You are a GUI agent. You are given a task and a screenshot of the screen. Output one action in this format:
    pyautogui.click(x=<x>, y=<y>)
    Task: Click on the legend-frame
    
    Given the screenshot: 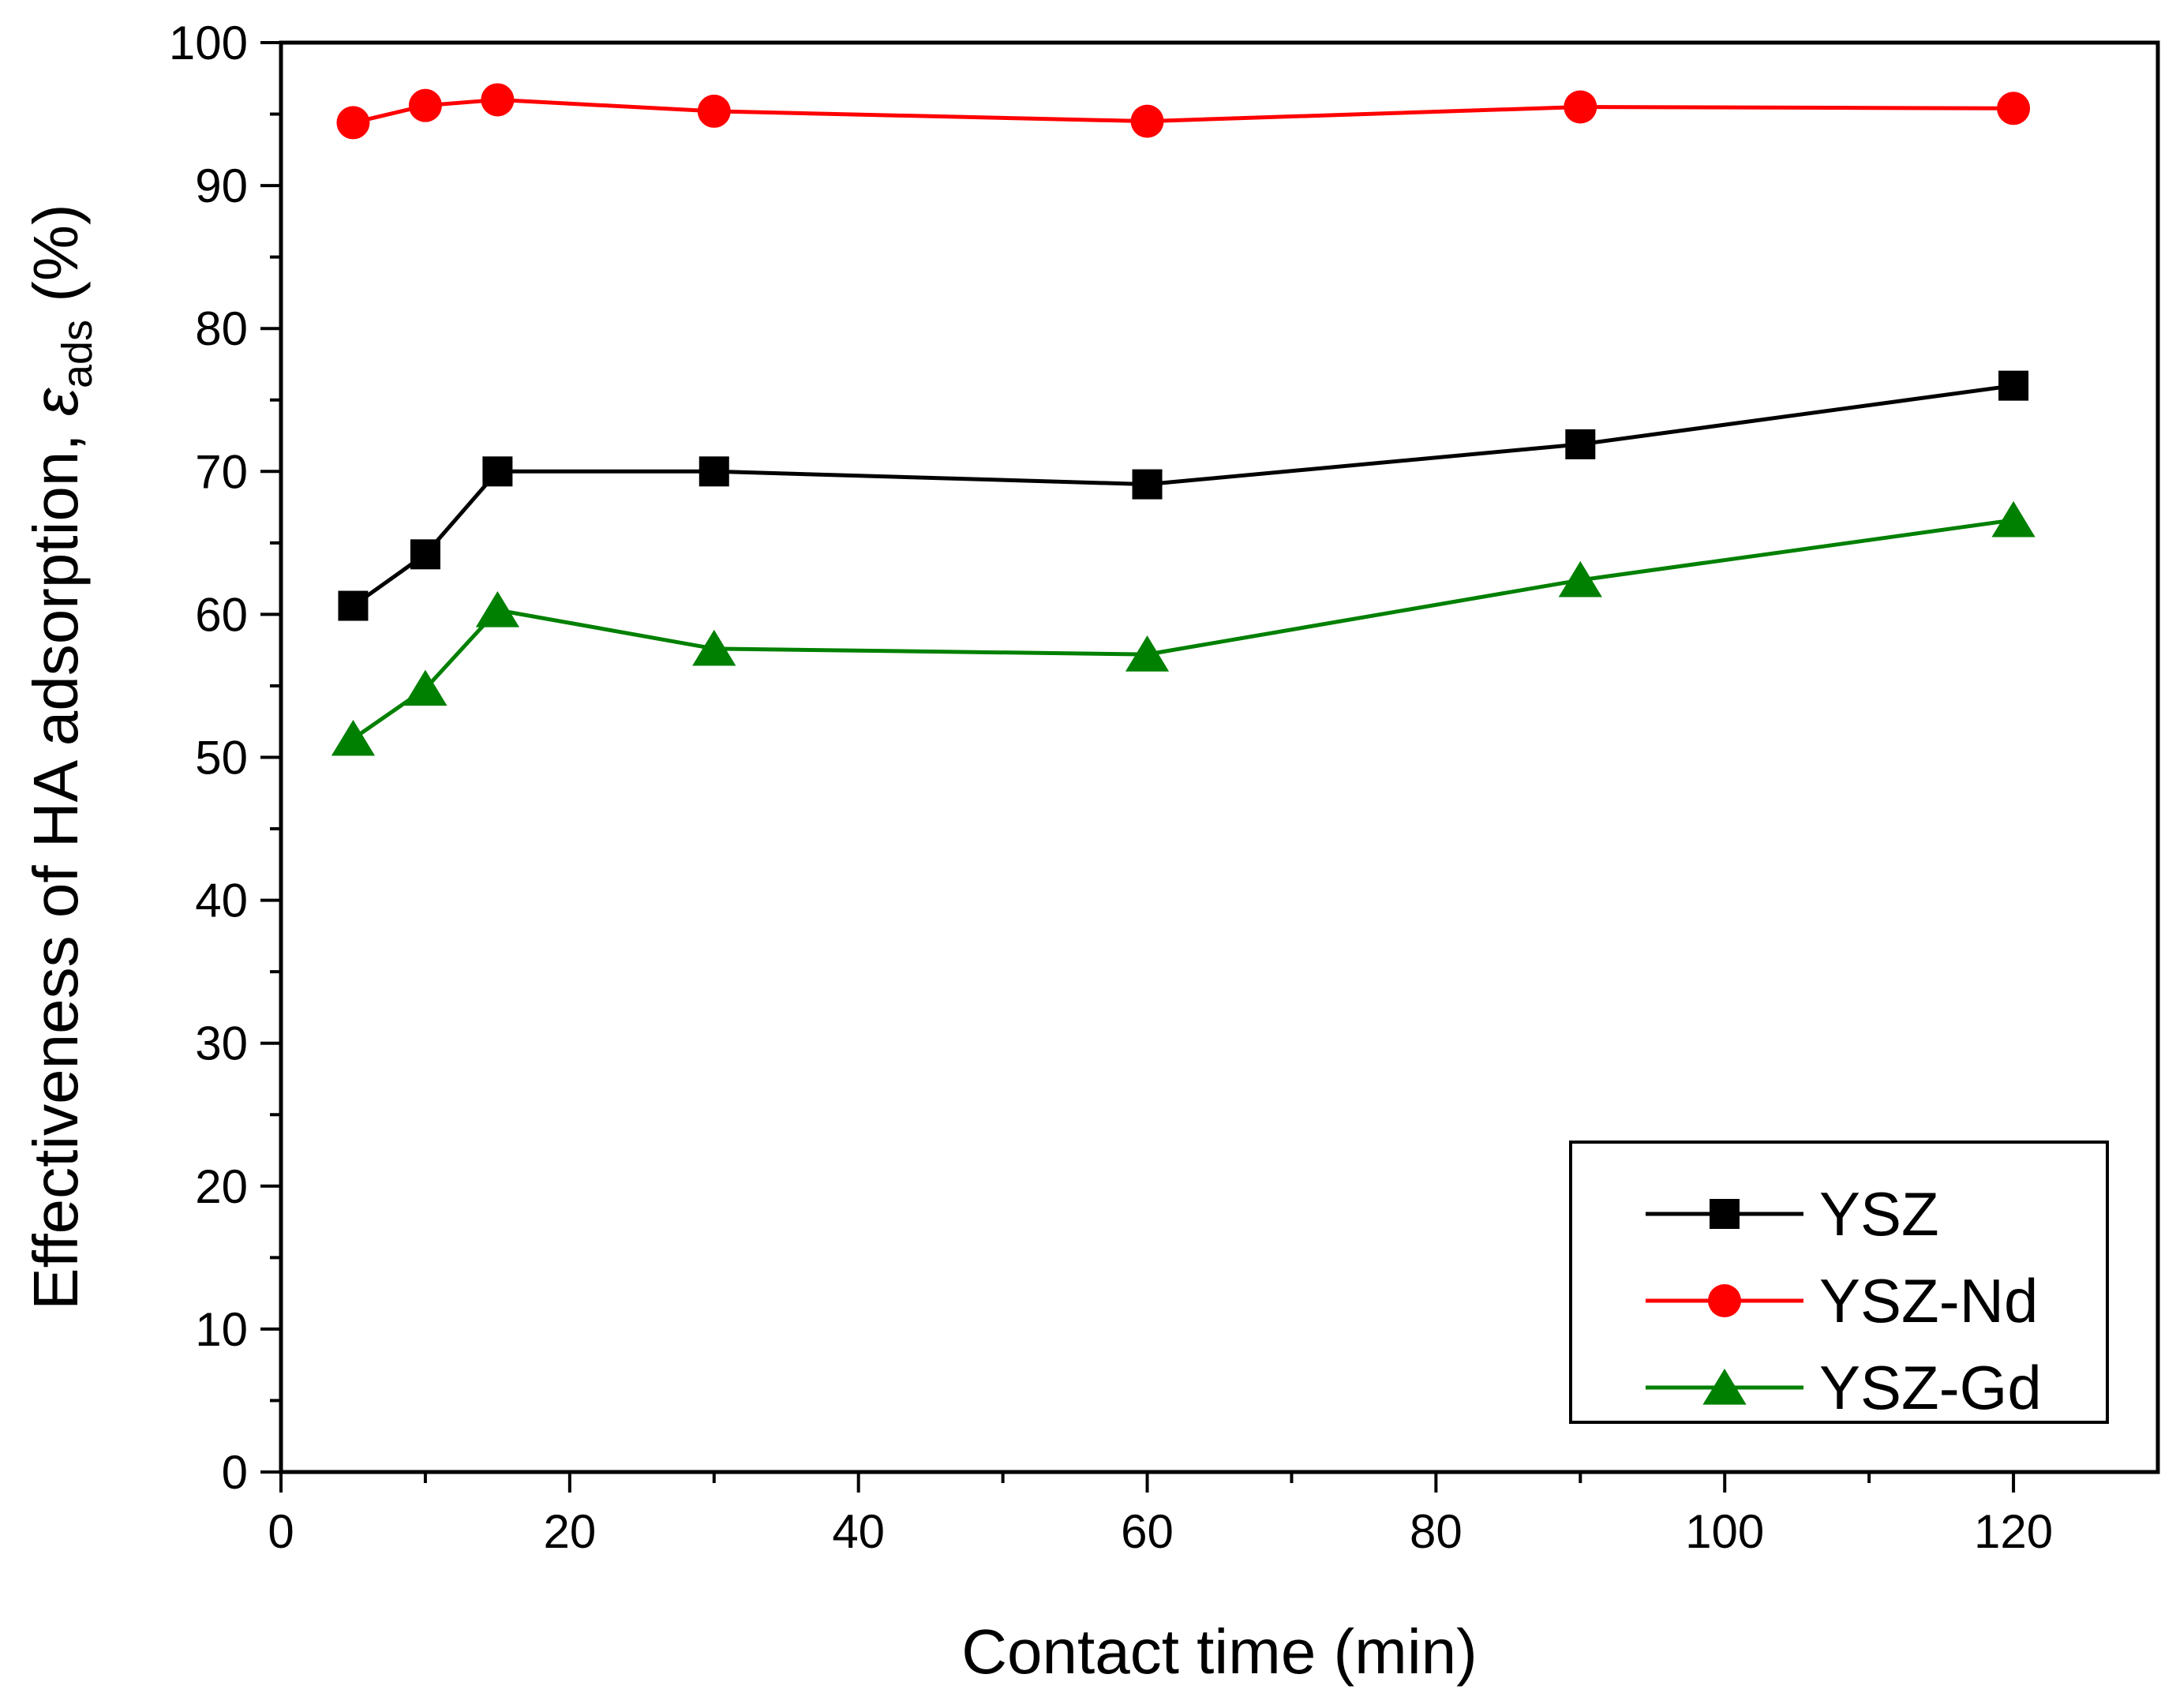 What is the action you would take?
    pyautogui.click(x=1839, y=1283)
    